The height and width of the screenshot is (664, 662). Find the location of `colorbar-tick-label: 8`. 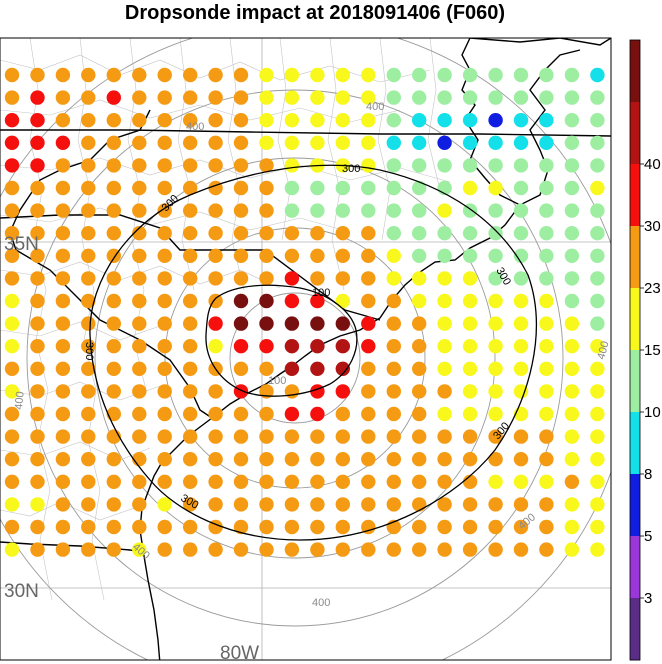

colorbar-tick-label: 8 is located at coordinates (648, 474).